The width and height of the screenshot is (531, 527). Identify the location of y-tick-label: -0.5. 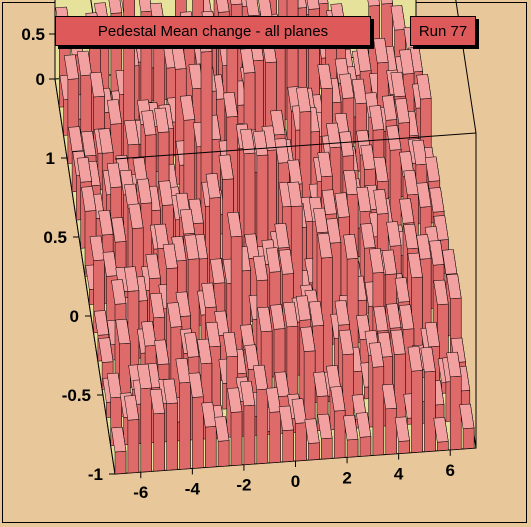
(76, 395).